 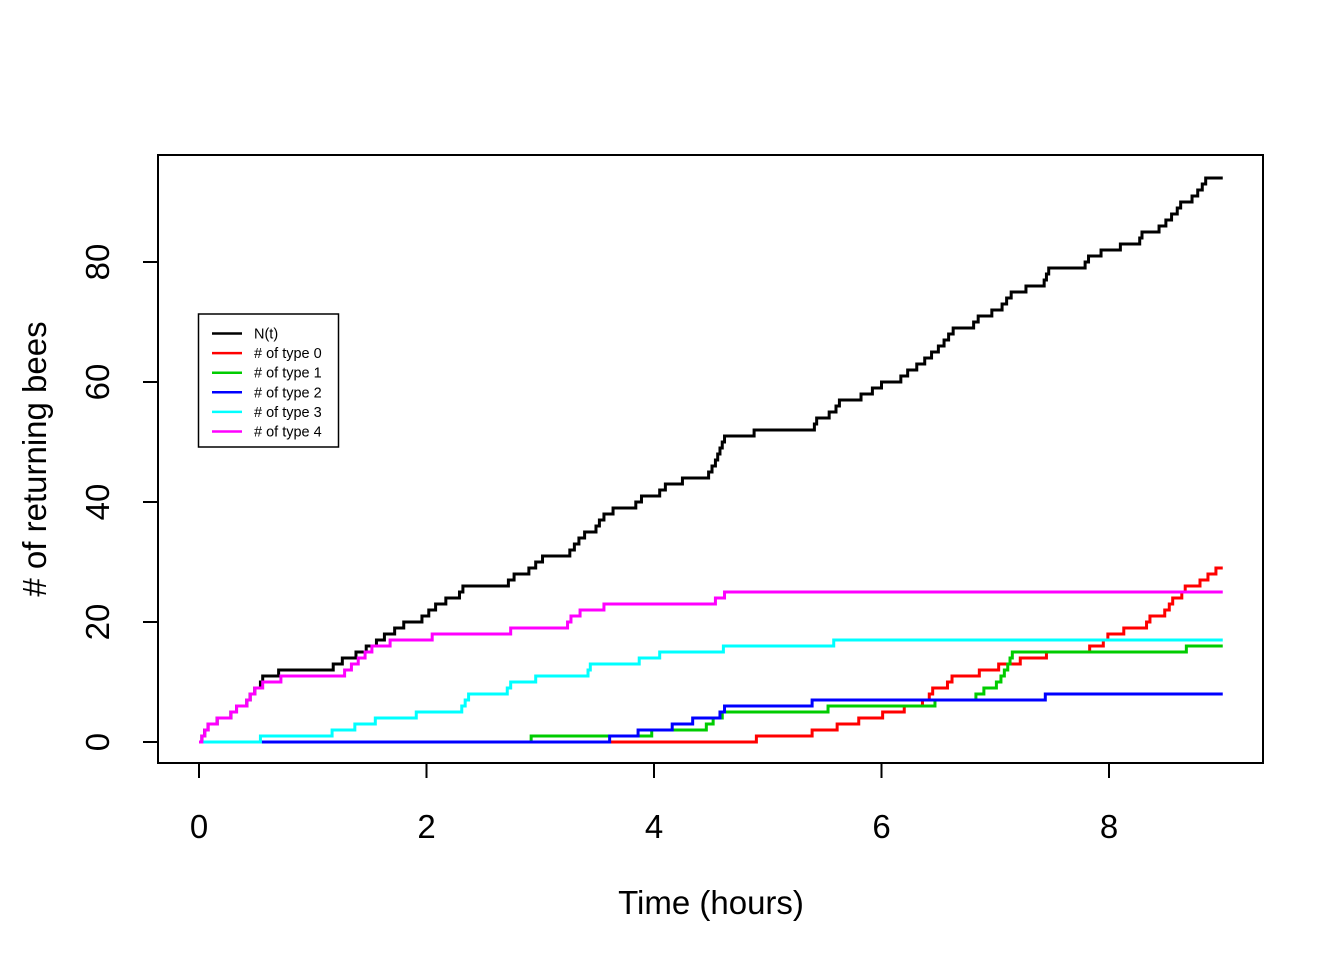 What do you see at coordinates (118, 497) in the screenshot?
I see `y-axis: 0 20 40 60 80` at bounding box center [118, 497].